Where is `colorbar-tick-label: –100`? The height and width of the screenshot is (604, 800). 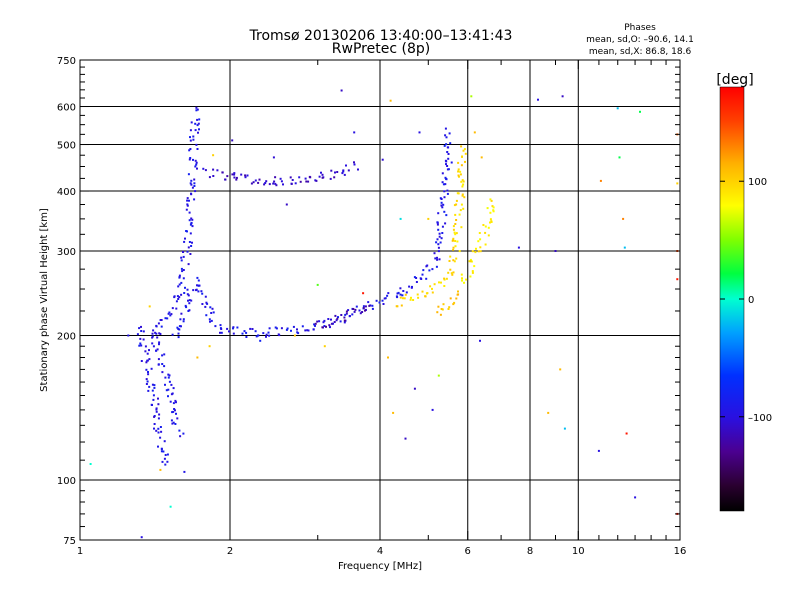
colorbar-tick-label: –100 is located at coordinates (760, 418).